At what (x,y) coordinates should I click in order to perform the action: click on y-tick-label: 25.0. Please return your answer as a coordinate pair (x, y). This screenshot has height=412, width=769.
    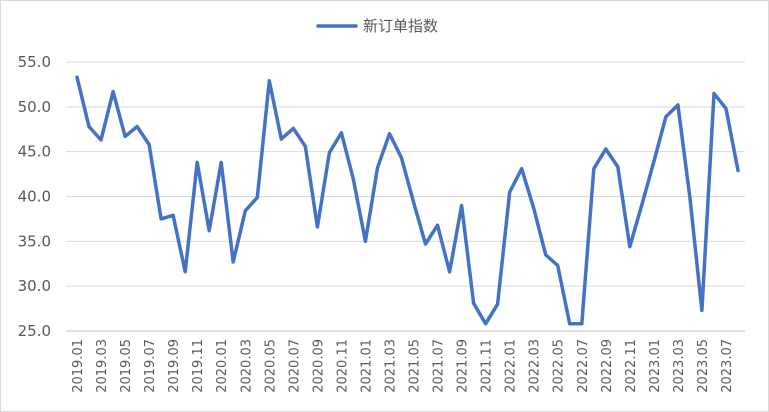
    Looking at the image, I should click on (34, 331).